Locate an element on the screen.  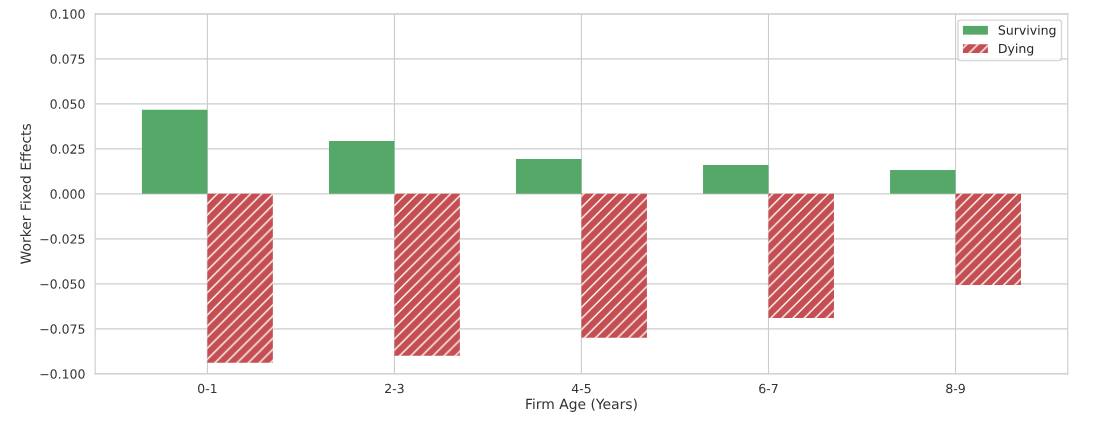
y-axis-title: Worker Fixed Effects is located at coordinates (25, 193).